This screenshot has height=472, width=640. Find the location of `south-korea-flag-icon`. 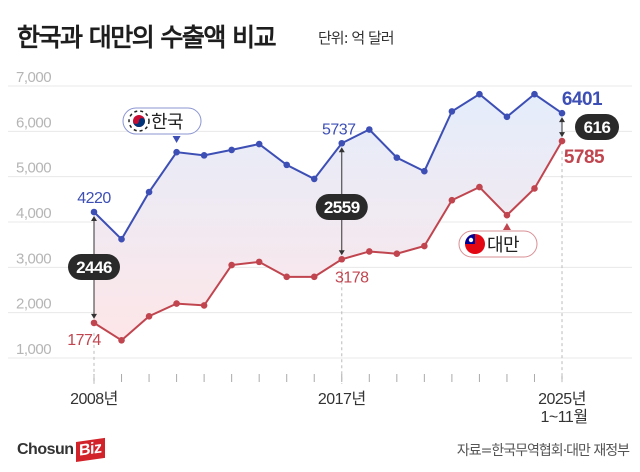

south-korea-flag-icon is located at coordinates (139, 122).